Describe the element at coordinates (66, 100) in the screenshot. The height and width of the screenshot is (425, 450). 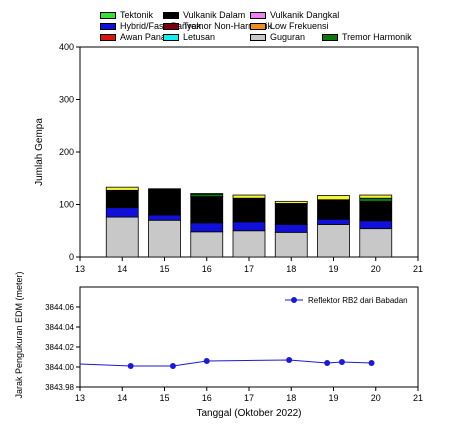
I see `bar-y-tick-label: 300` at that location.